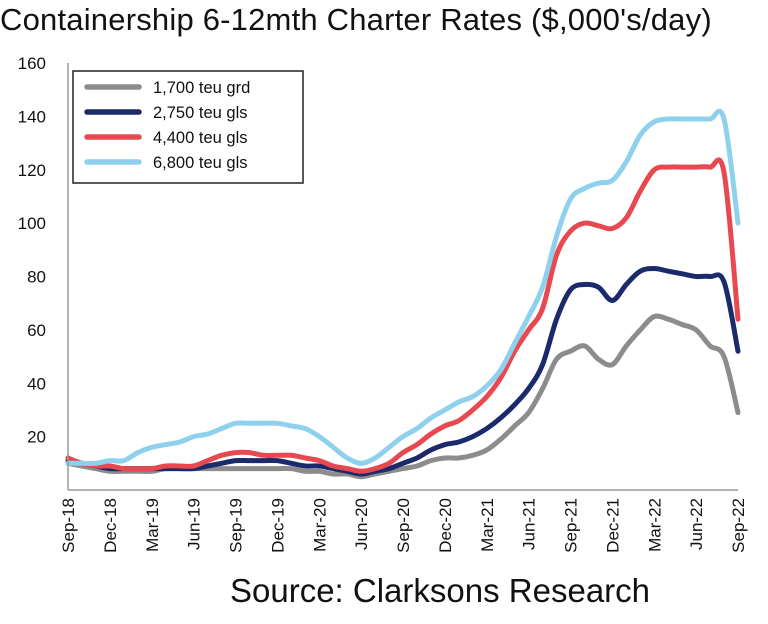  I want to click on x-tick-label: Dec-20, so click(445, 525).